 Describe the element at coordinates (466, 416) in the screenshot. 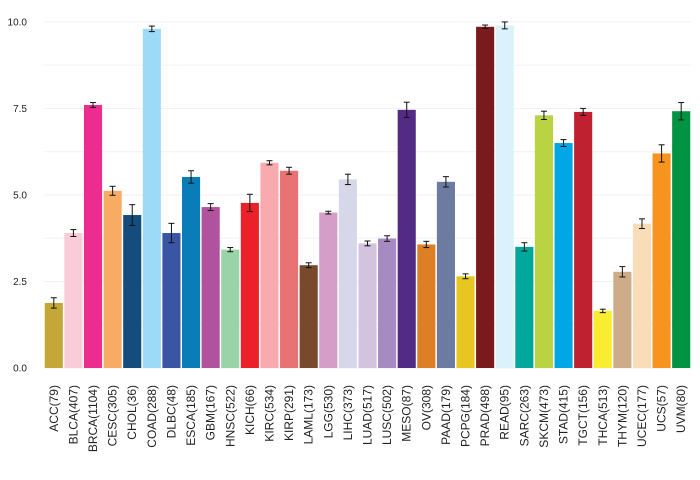

I see `x-tick-label: PCPG(184)` at that location.